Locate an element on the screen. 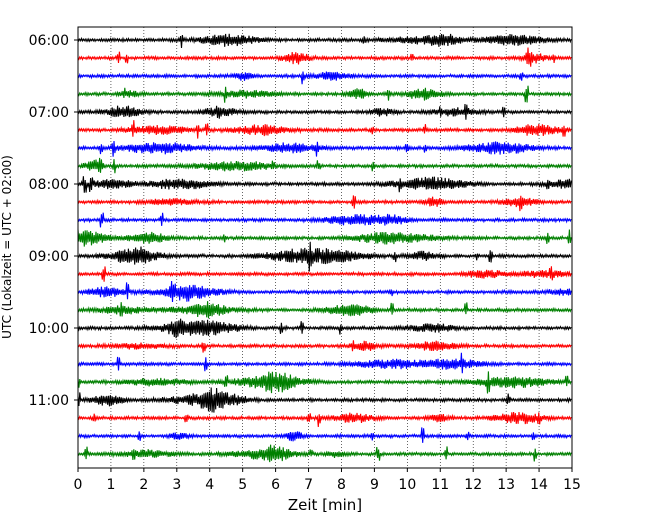 This screenshot has height=520, width=650. y-tick-label: 10:00 is located at coordinates (49, 329).